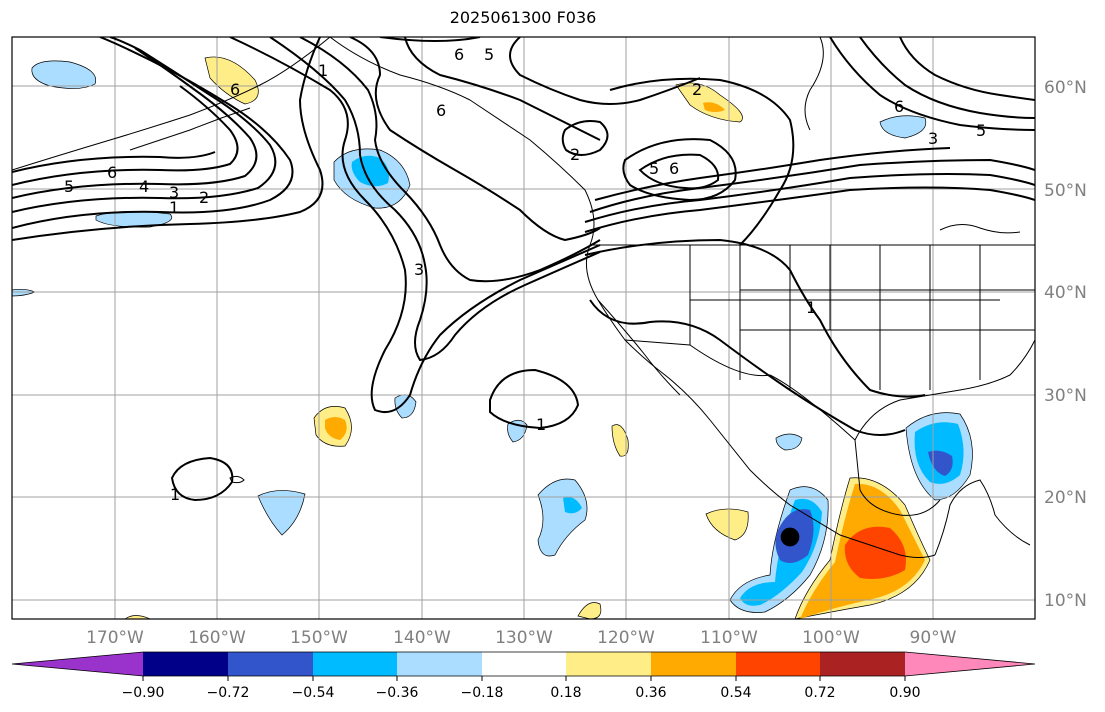 This screenshot has width=1105, height=712. I want to click on colorbar-tick-label: 0.90, so click(904, 693).